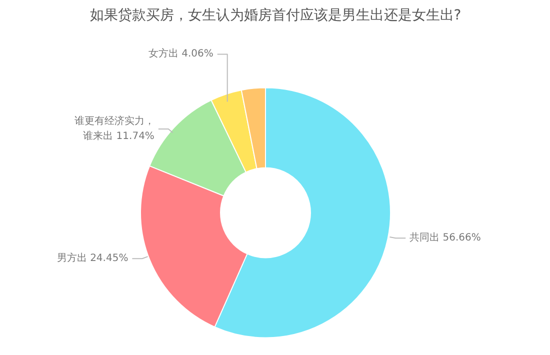 This screenshot has width=550, height=355. What do you see at coordinates (276, 16) in the screenshot?
I see `chart-title: 如果贷款买房，女生认为婚房首付应该是男生出还是女生出?` at bounding box center [276, 16].